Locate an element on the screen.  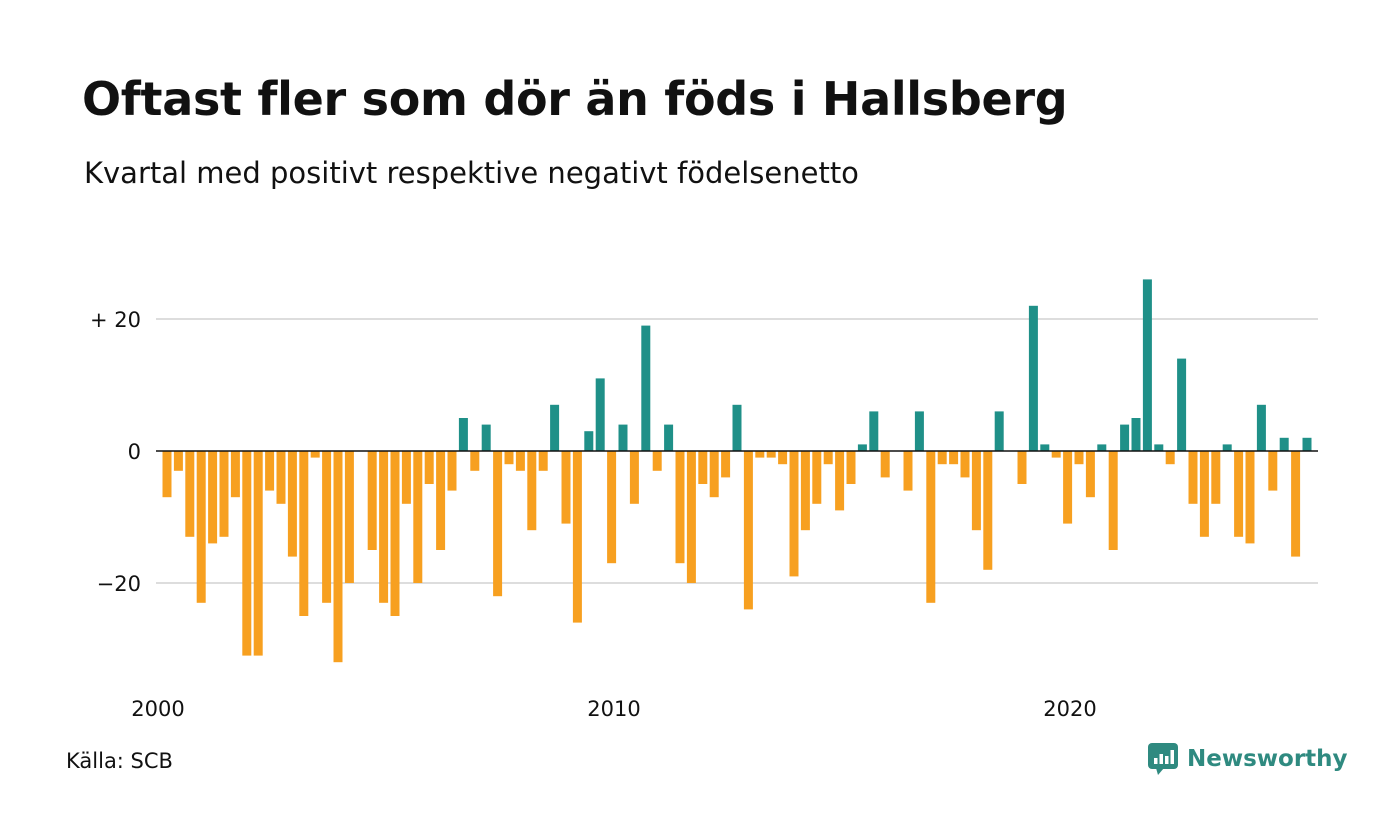
x-tick-label: 2020 is located at coordinates (1069, 709).